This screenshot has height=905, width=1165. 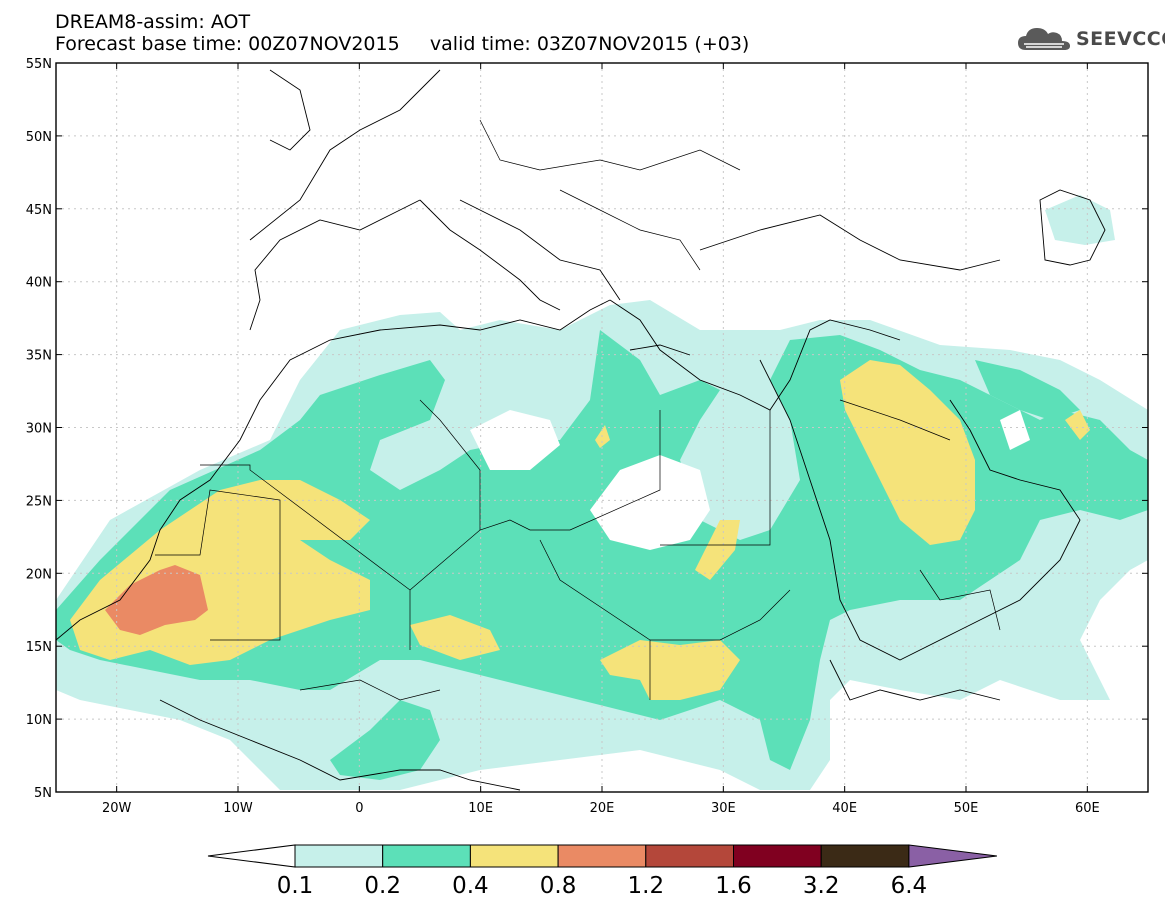 I want to click on lon-label: 20W, so click(x=117, y=808).